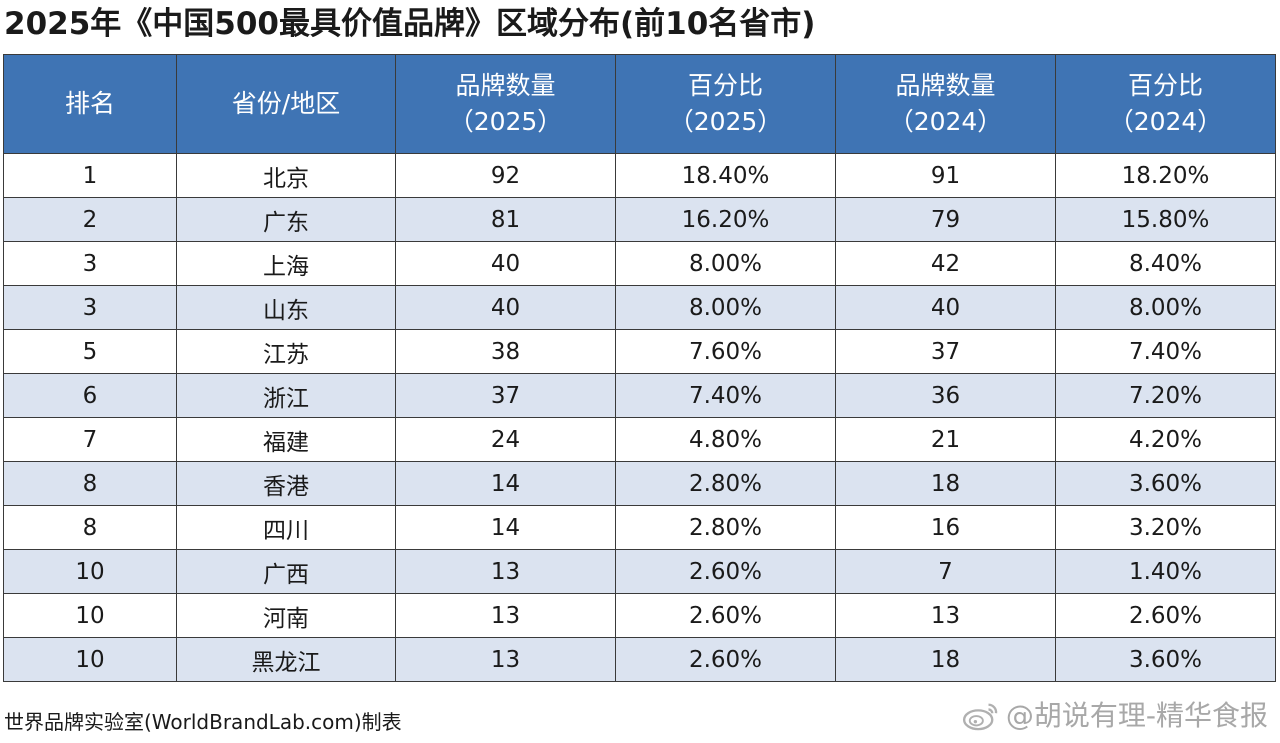  I want to click on page-title: 2025年《中国500最具价值品牌》区域分布(前10名省市), so click(410, 24).